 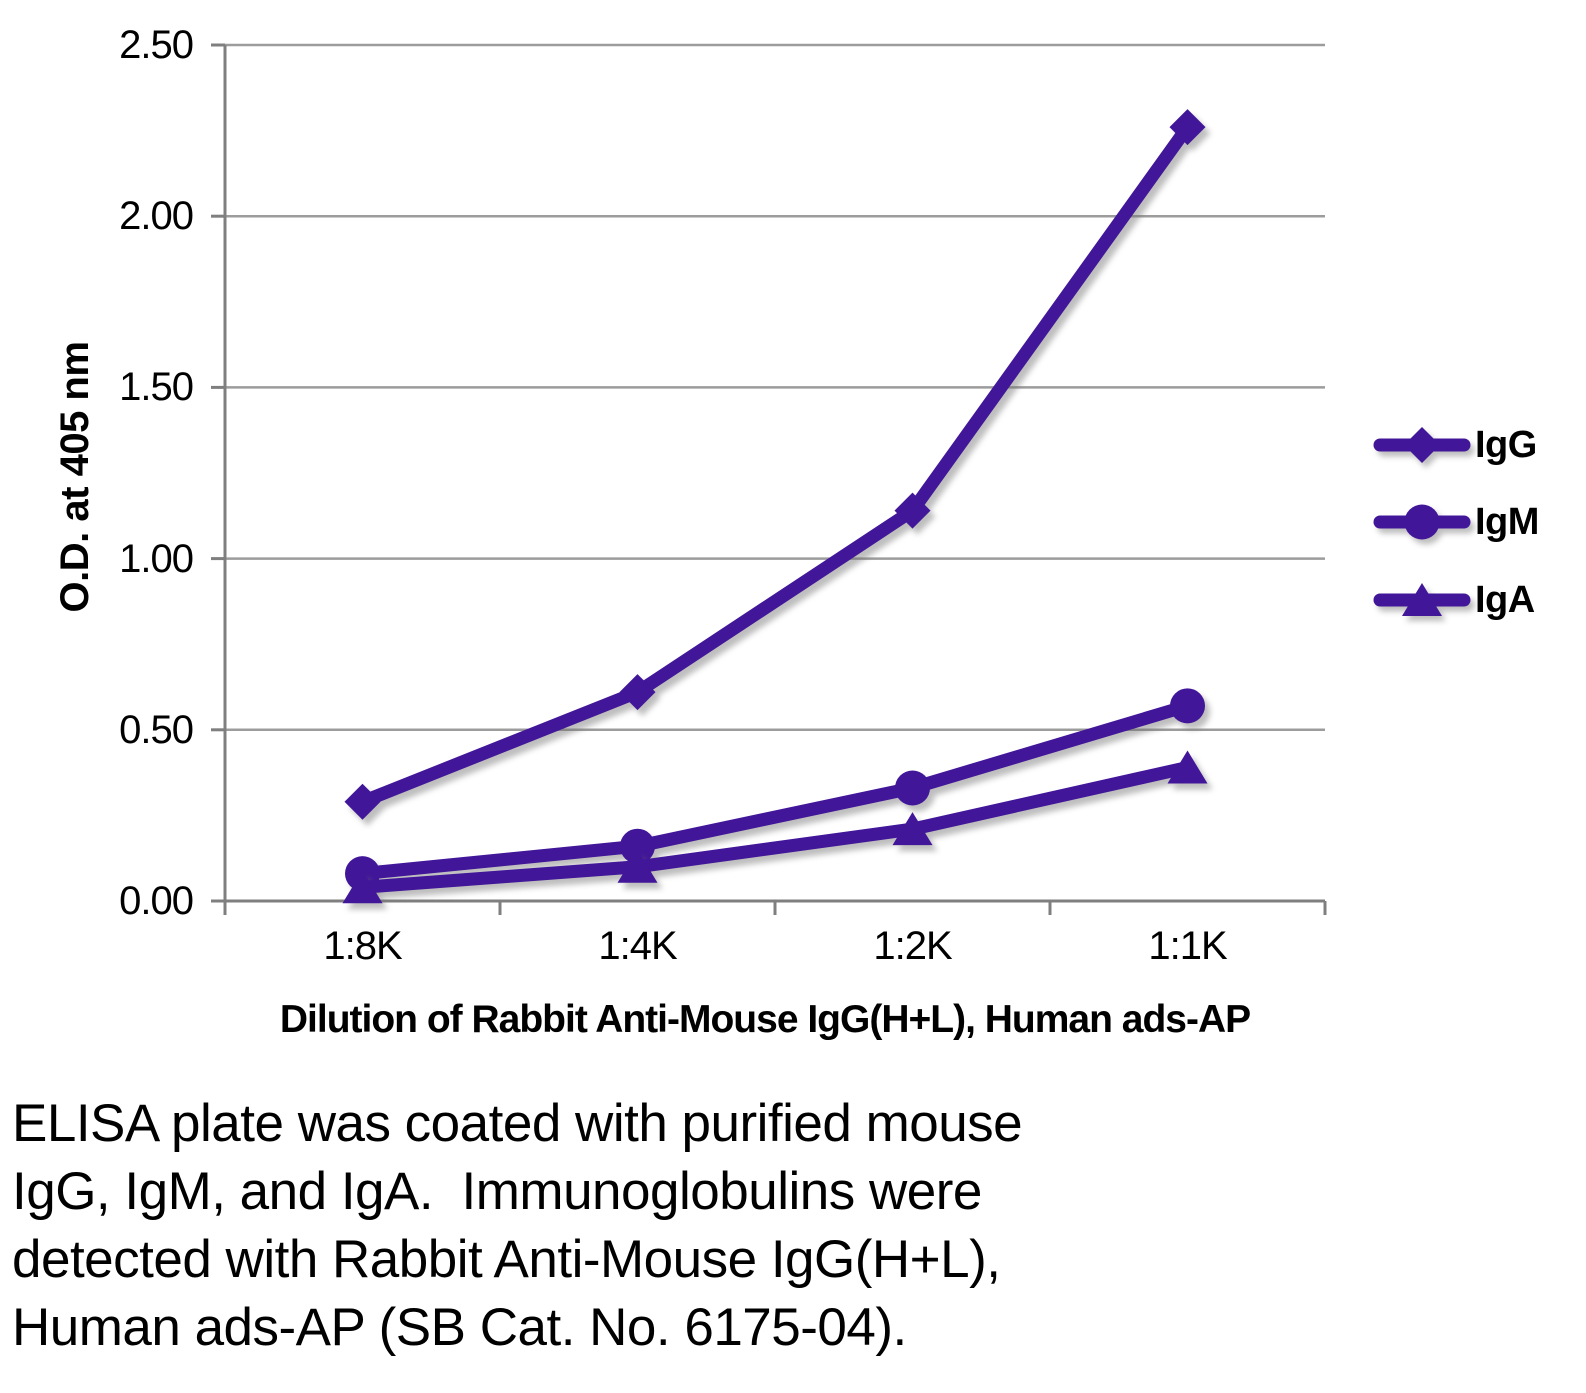 I want to click on legend-item-igm: IgM, so click(x=1455, y=522).